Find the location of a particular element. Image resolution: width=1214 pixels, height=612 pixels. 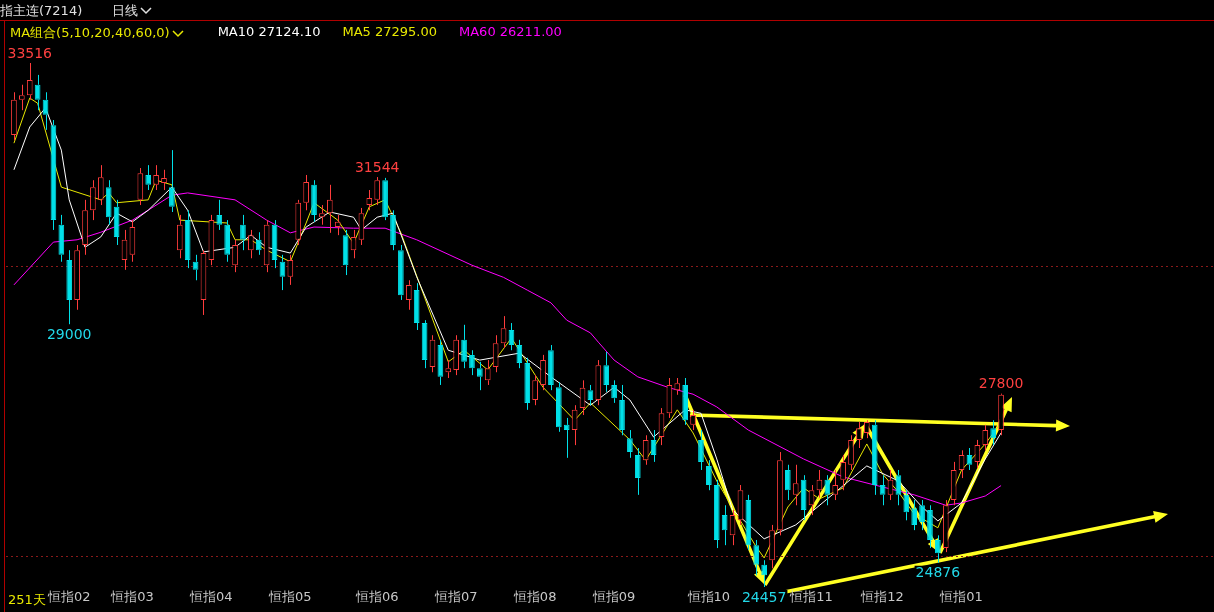

x-tick-label: 恒指01 is located at coordinates (961, 597).